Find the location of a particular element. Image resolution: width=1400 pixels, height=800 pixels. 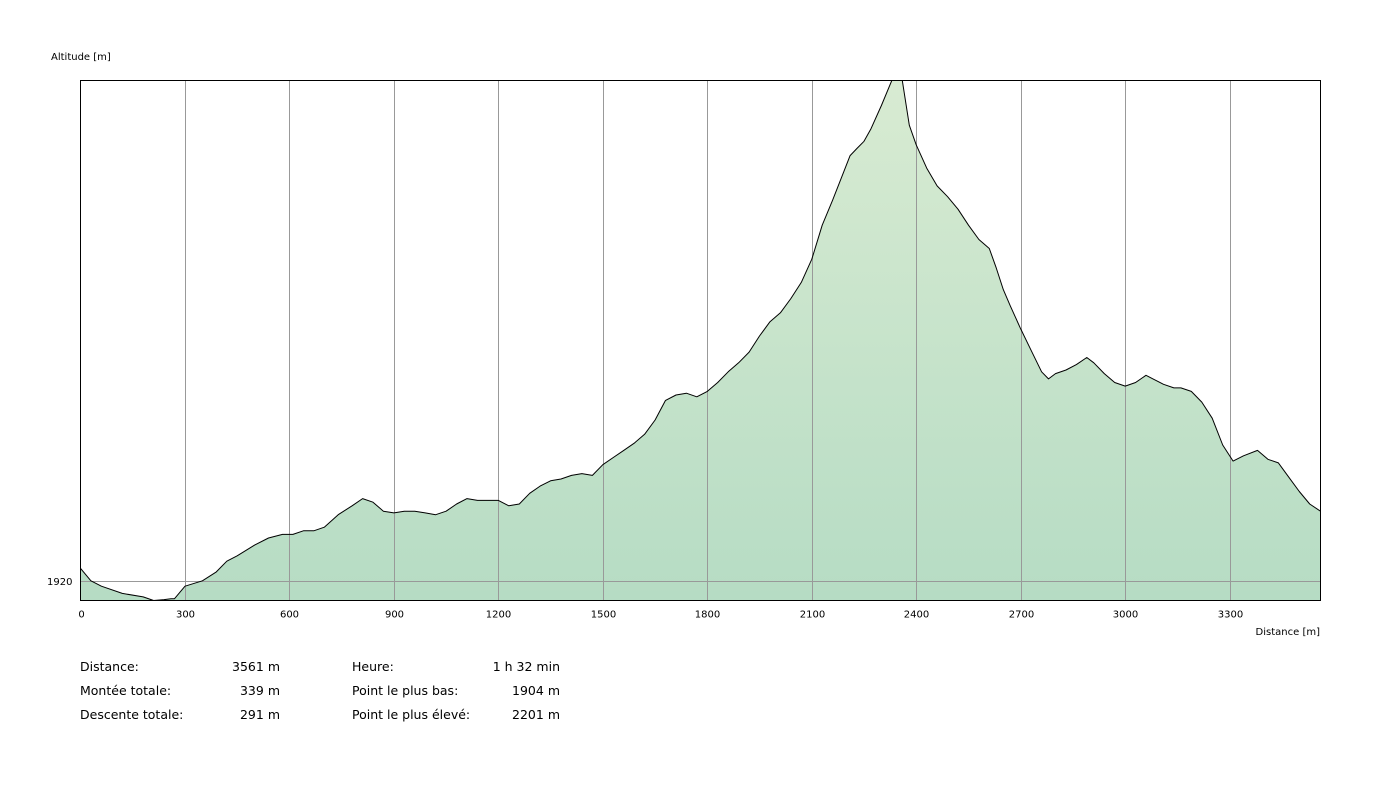

x-axis-label: Distance [m] is located at coordinates (1288, 632).